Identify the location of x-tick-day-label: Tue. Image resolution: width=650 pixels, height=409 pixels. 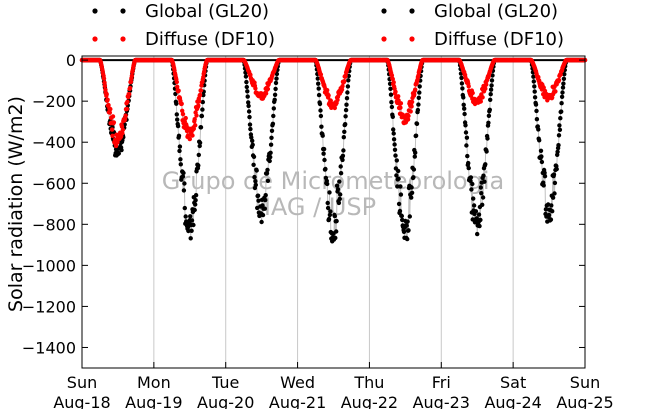
(225, 382).